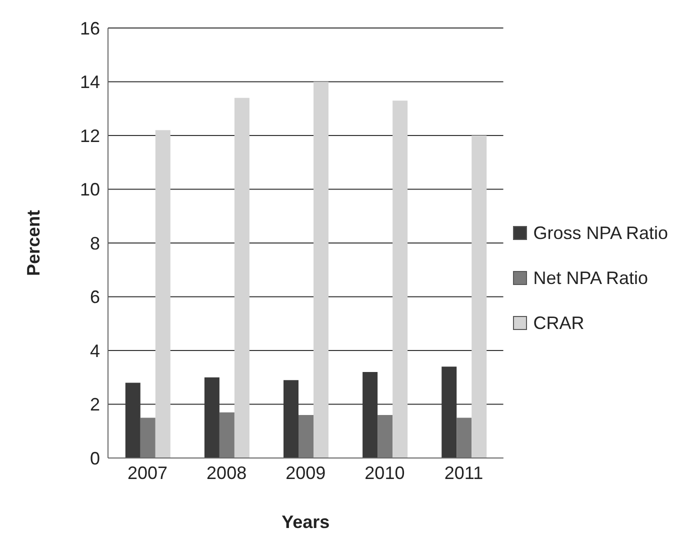 This screenshot has width=698, height=560. I want to click on x-tick-label: 2007, so click(148, 472).